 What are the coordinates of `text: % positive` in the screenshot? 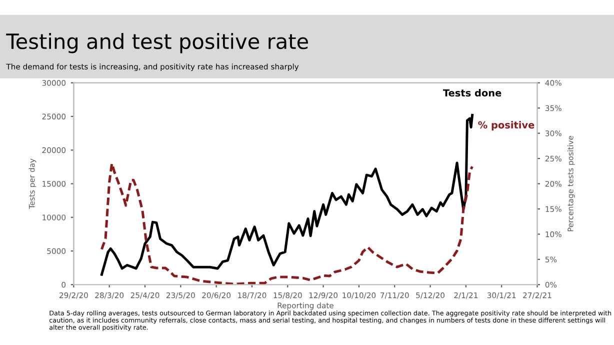 It's located at (506, 125).